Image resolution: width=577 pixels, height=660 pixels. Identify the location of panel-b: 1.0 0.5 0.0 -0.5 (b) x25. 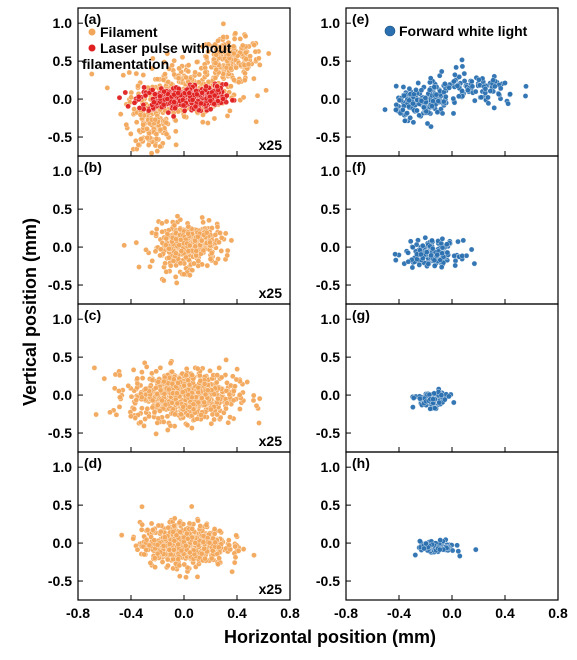
(169, 230).